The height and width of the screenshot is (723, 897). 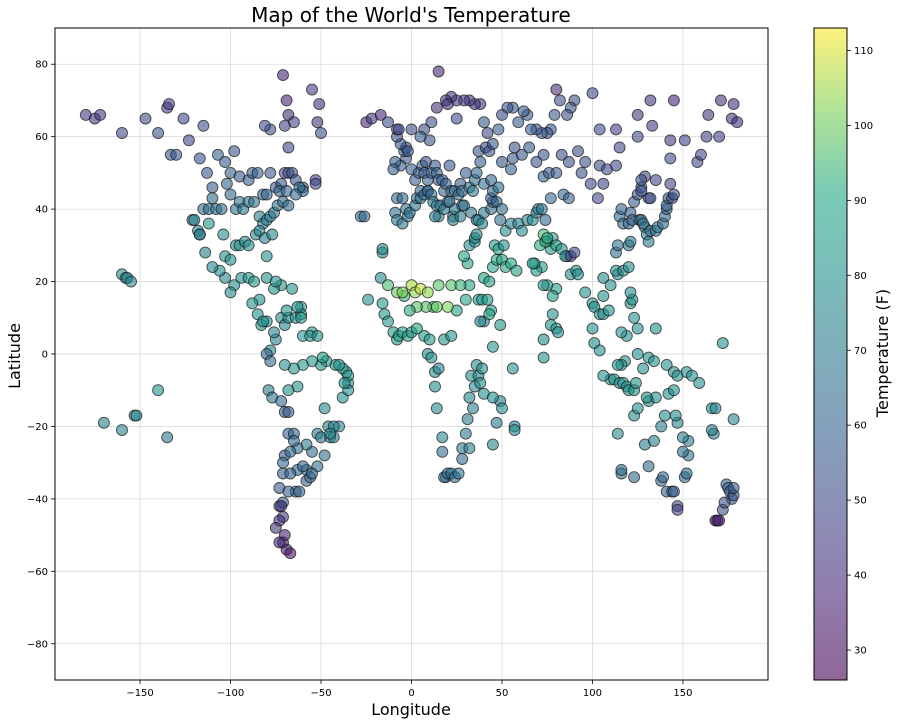 I want to click on colorbar: 30 40 50 60 70 80 90 100 110, so click(x=843, y=354).